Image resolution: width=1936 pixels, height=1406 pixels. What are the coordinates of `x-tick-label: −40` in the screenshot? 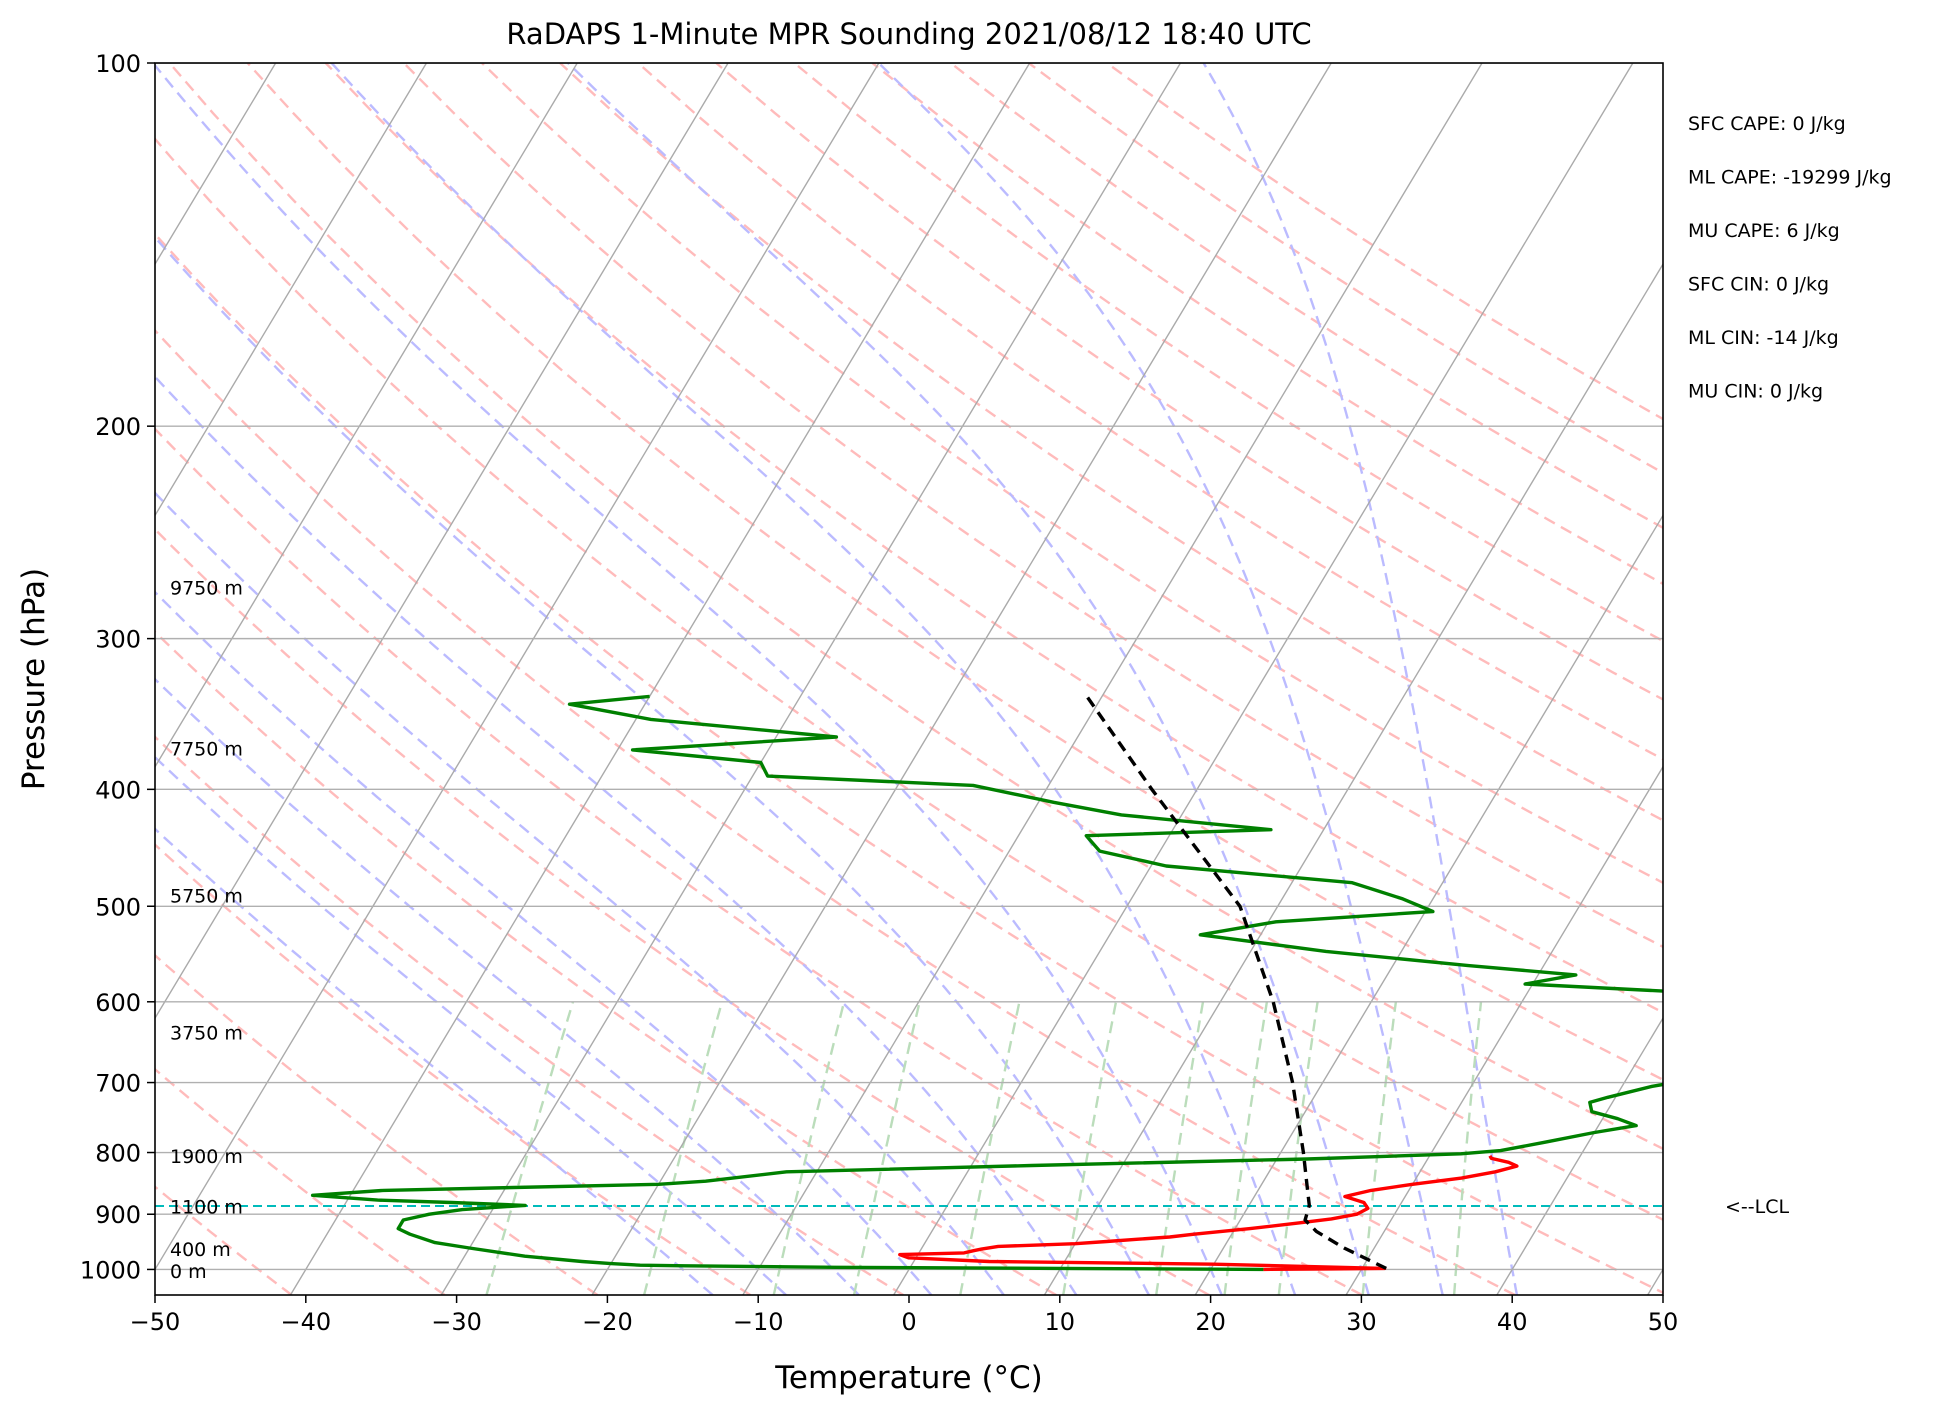 It's located at (305, 1322).